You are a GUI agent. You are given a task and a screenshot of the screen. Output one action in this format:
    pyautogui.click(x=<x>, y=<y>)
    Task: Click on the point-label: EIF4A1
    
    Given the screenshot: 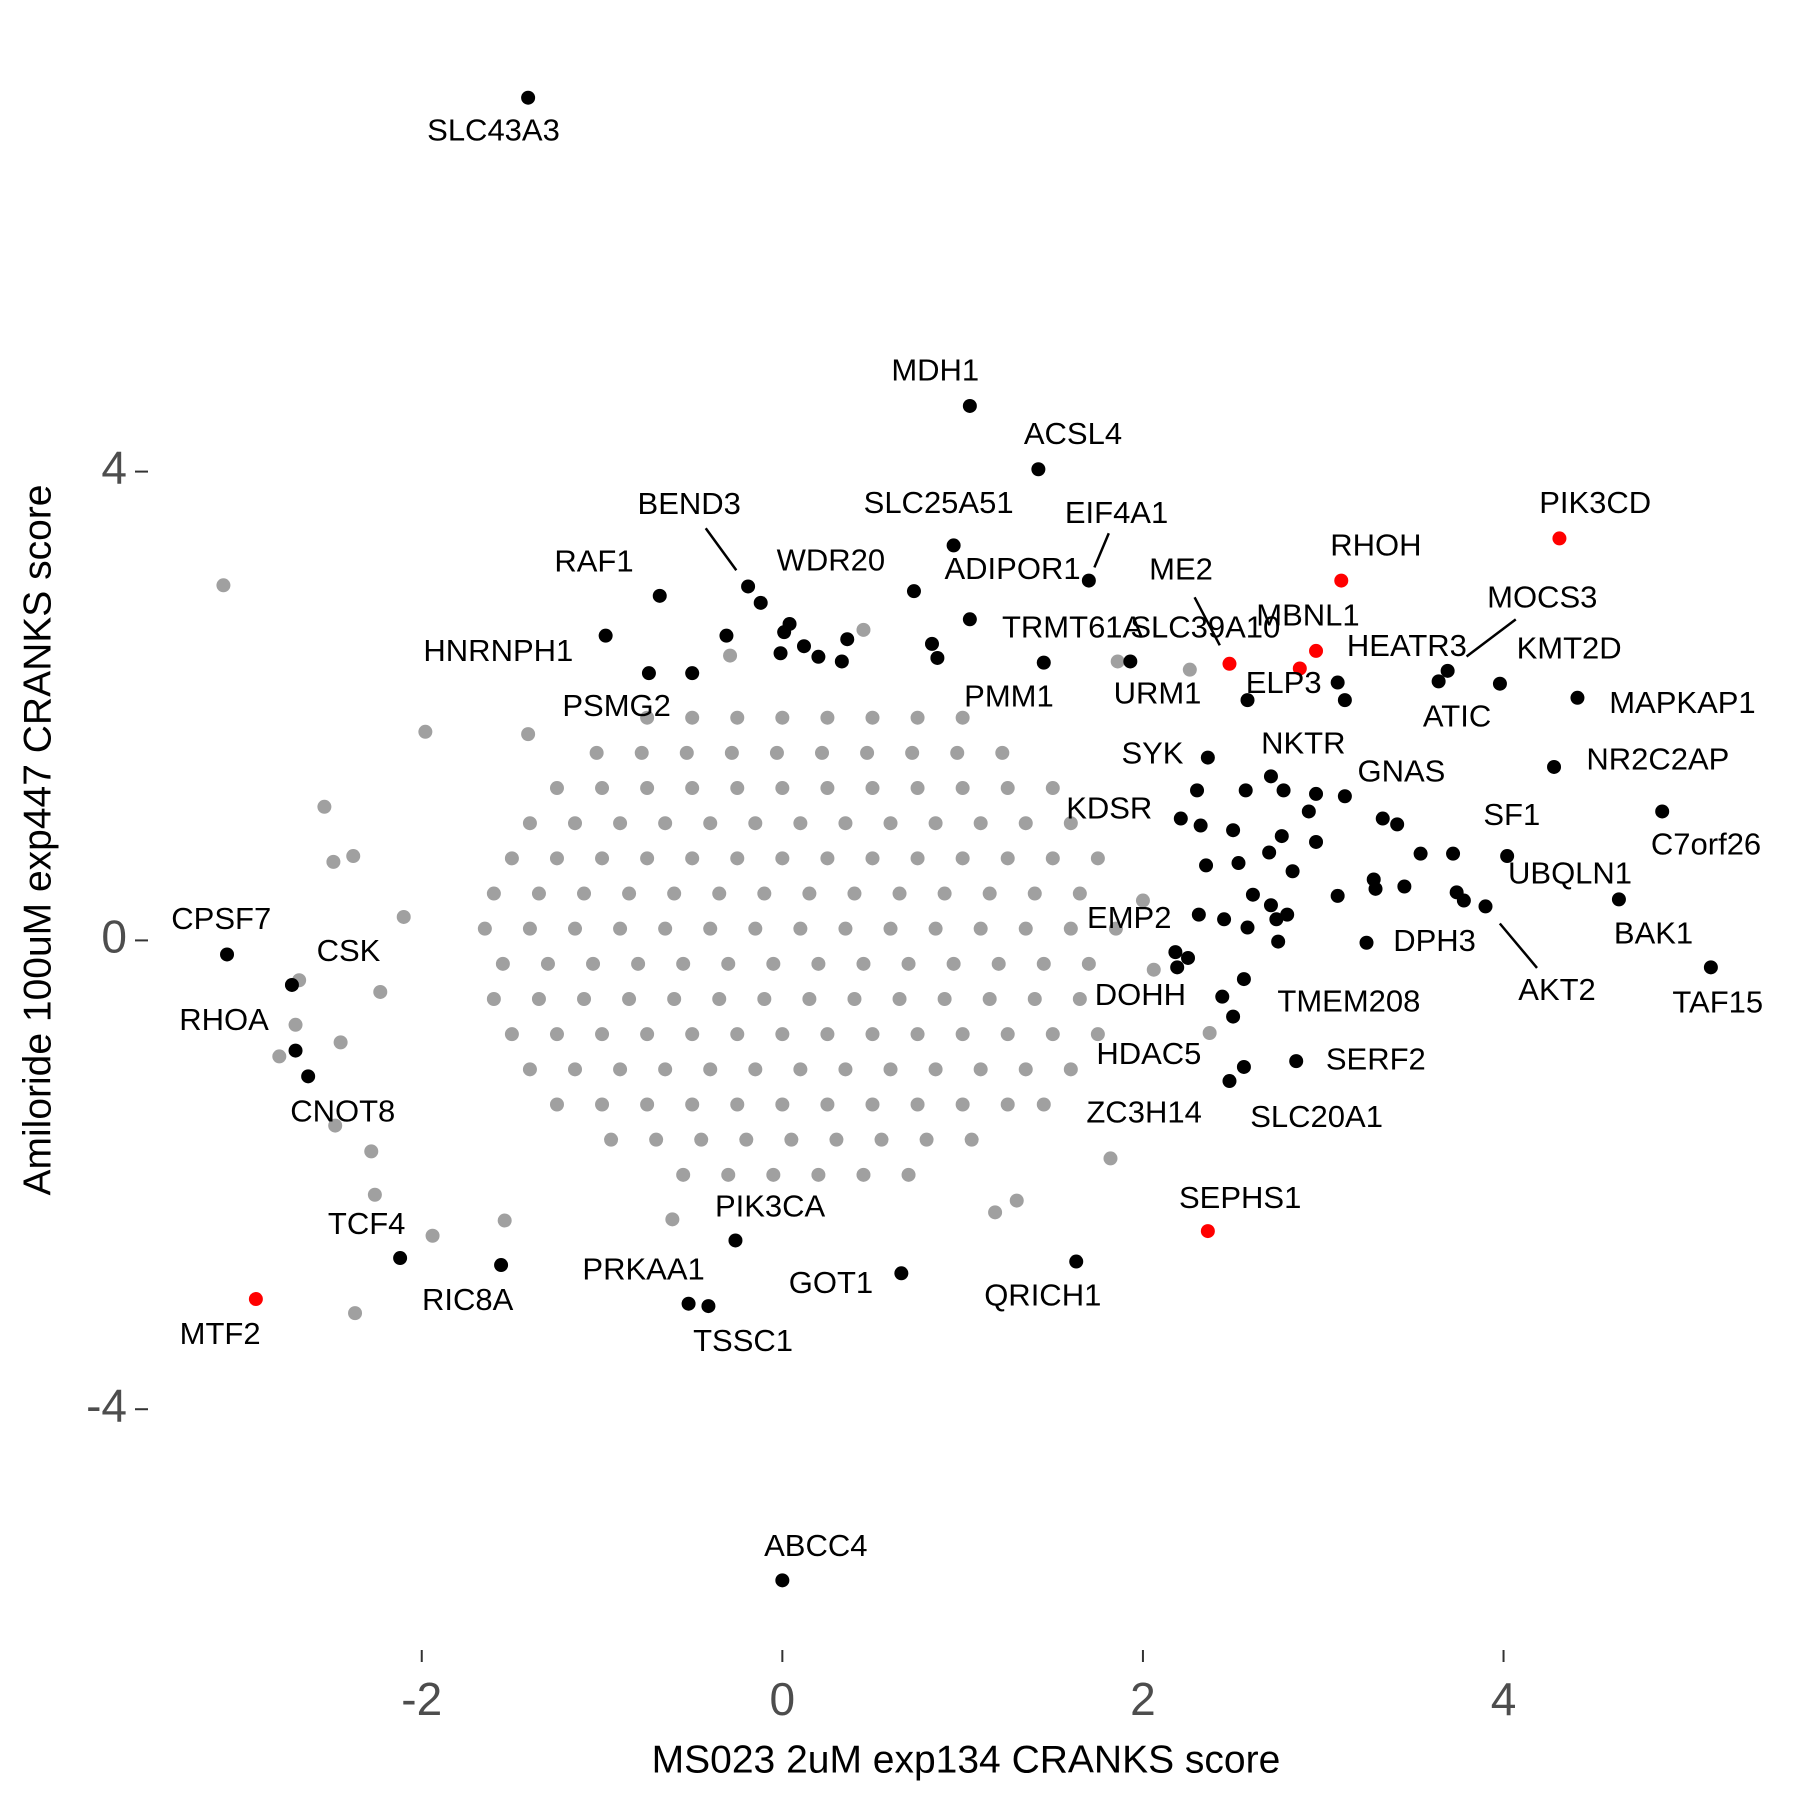 What is the action you would take?
    pyautogui.click(x=1116, y=512)
    